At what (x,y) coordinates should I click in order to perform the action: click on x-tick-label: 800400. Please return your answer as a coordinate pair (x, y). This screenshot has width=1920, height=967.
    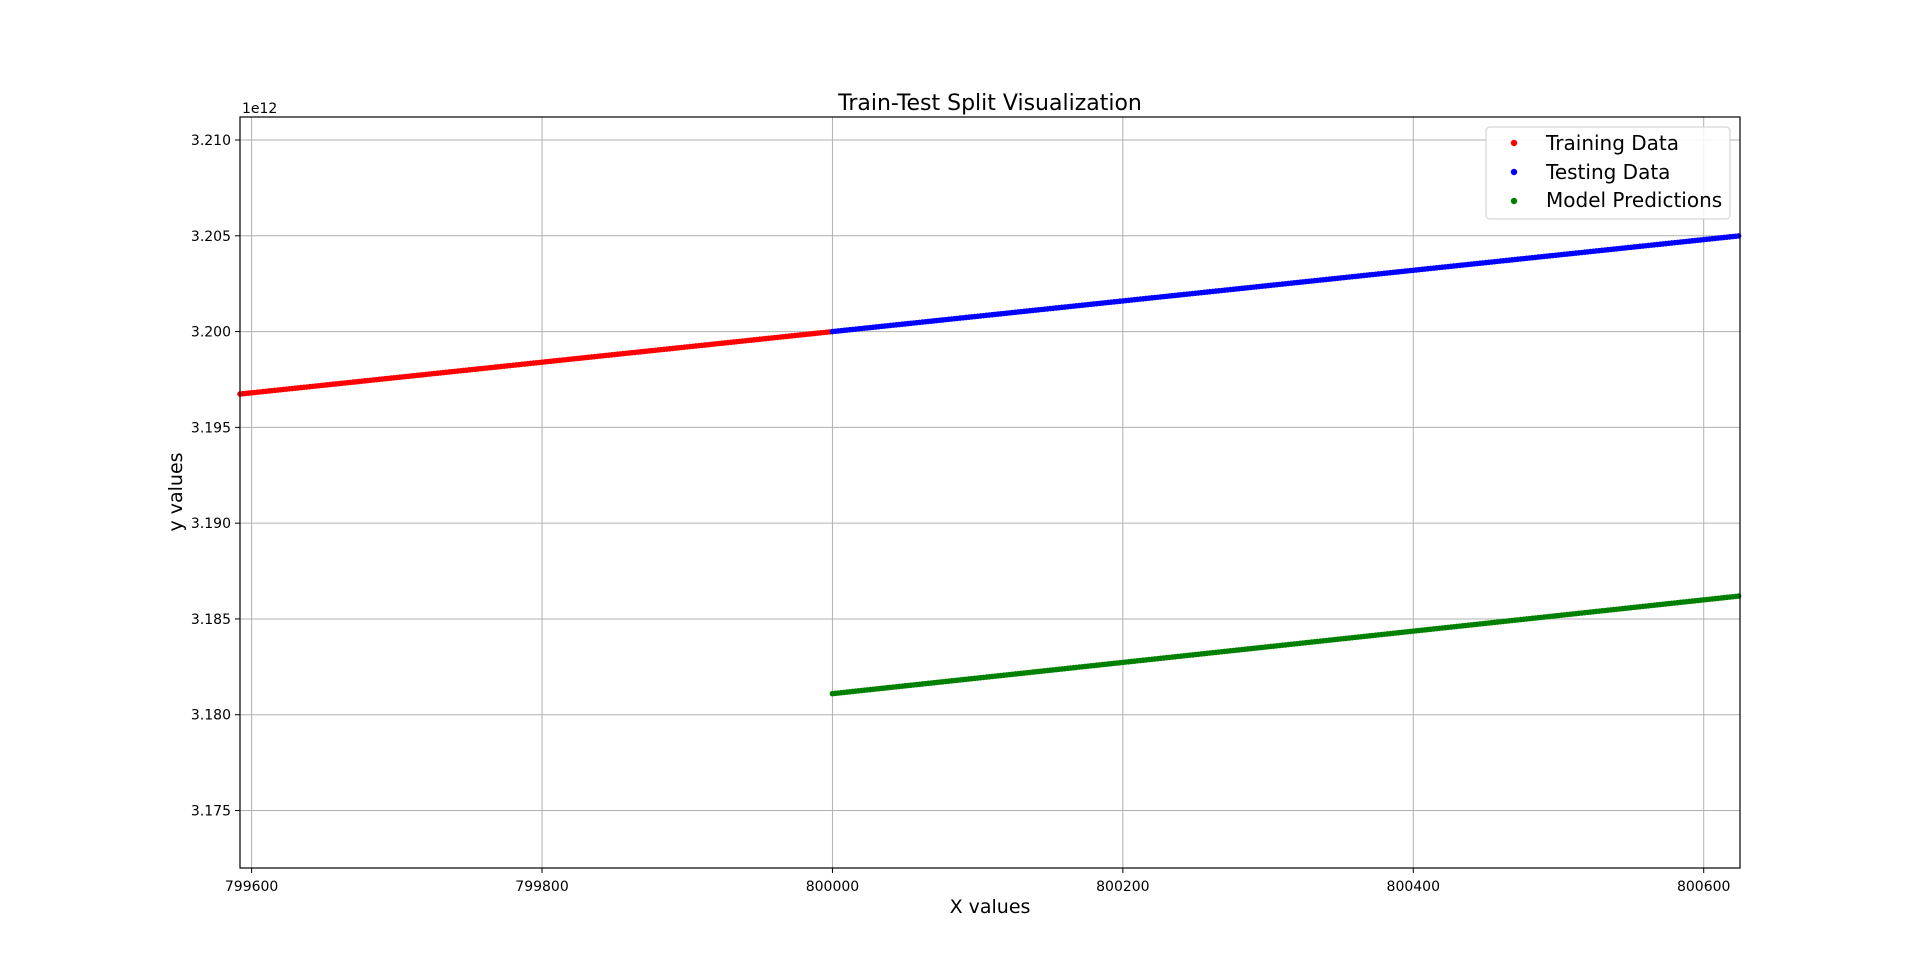
    Looking at the image, I should click on (1413, 887).